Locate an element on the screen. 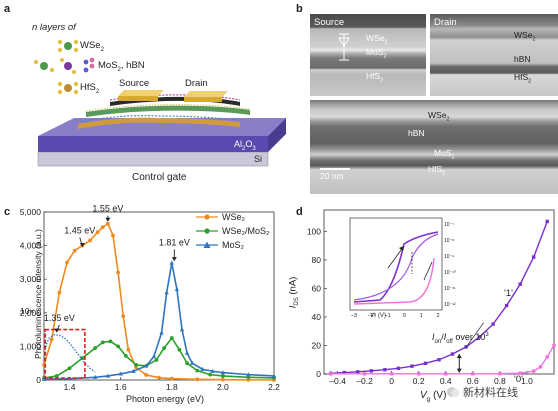 The height and width of the screenshot is (411, 558). tem-b-mos2: MoS2 is located at coordinates (444, 154).